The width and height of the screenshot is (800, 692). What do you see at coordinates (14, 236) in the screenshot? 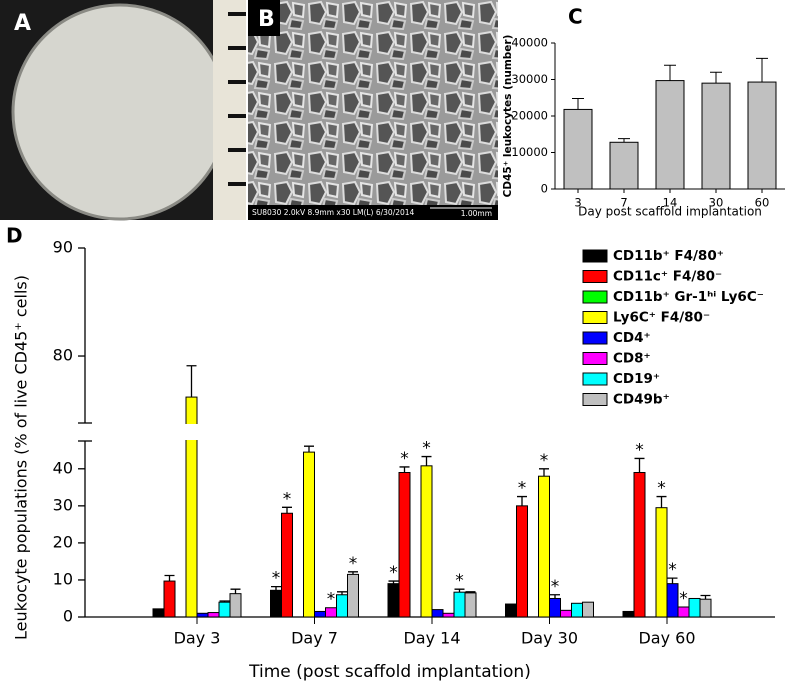
I see `panel-label: D` at bounding box center [14, 236].